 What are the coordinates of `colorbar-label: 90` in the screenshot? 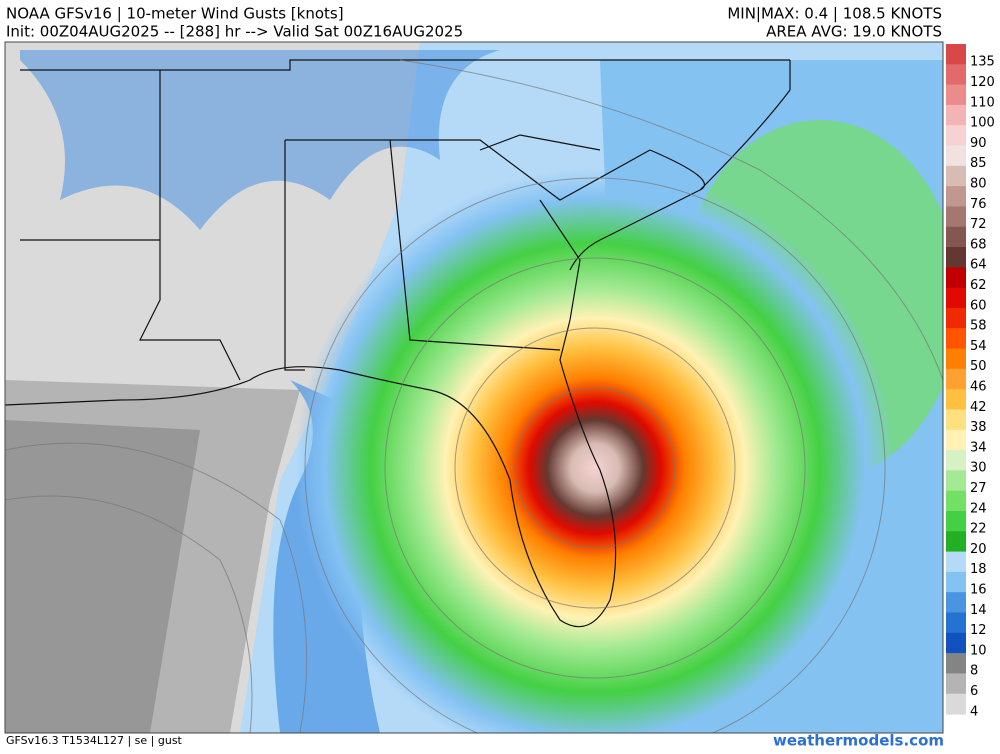 It's located at (978, 143).